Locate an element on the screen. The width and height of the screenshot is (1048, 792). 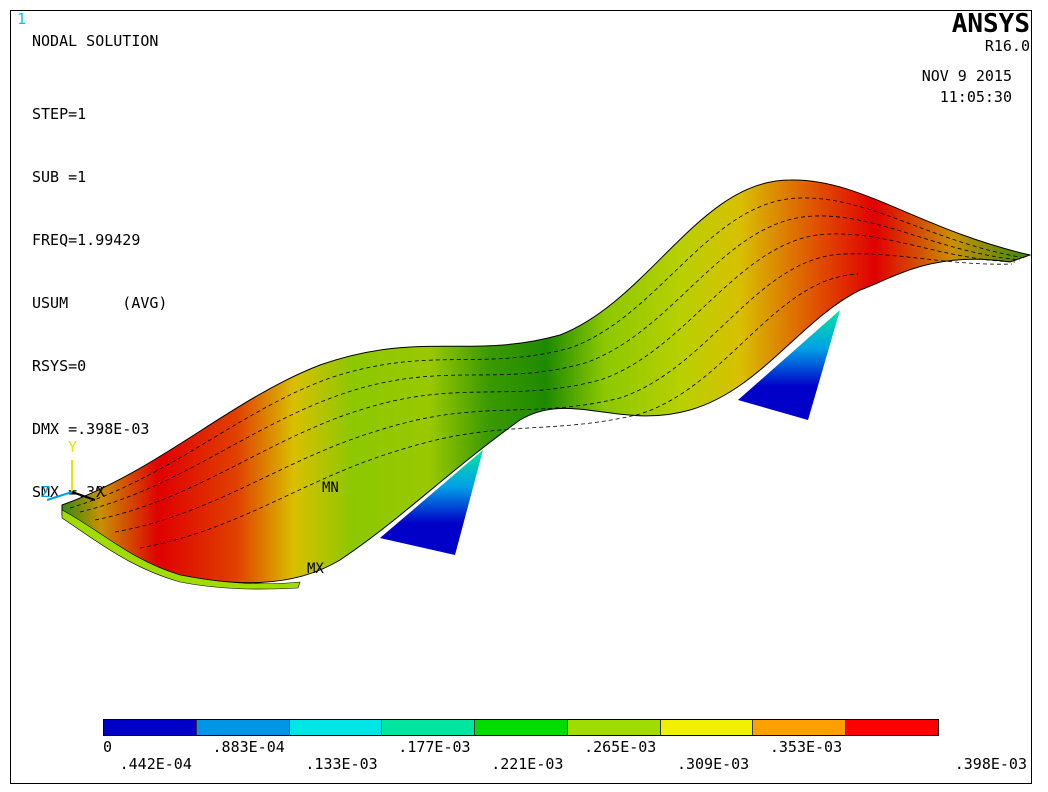
legend-tick-lower: .309E-03 is located at coordinates (713, 764).